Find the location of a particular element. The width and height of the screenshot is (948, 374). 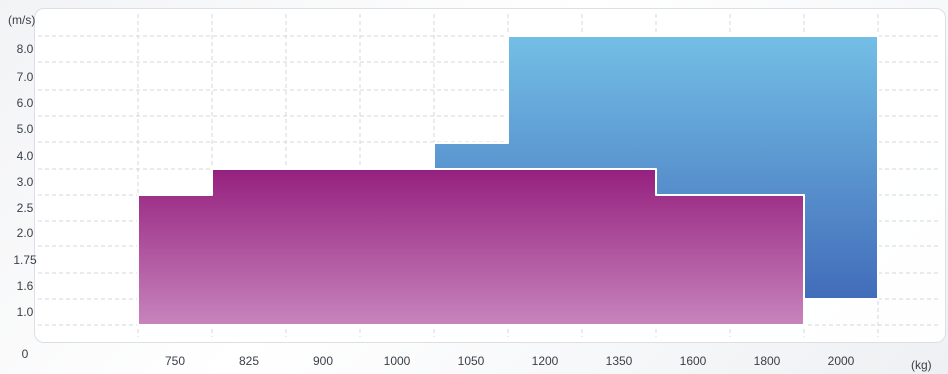

y-origin-label: 0 is located at coordinates (25, 354).